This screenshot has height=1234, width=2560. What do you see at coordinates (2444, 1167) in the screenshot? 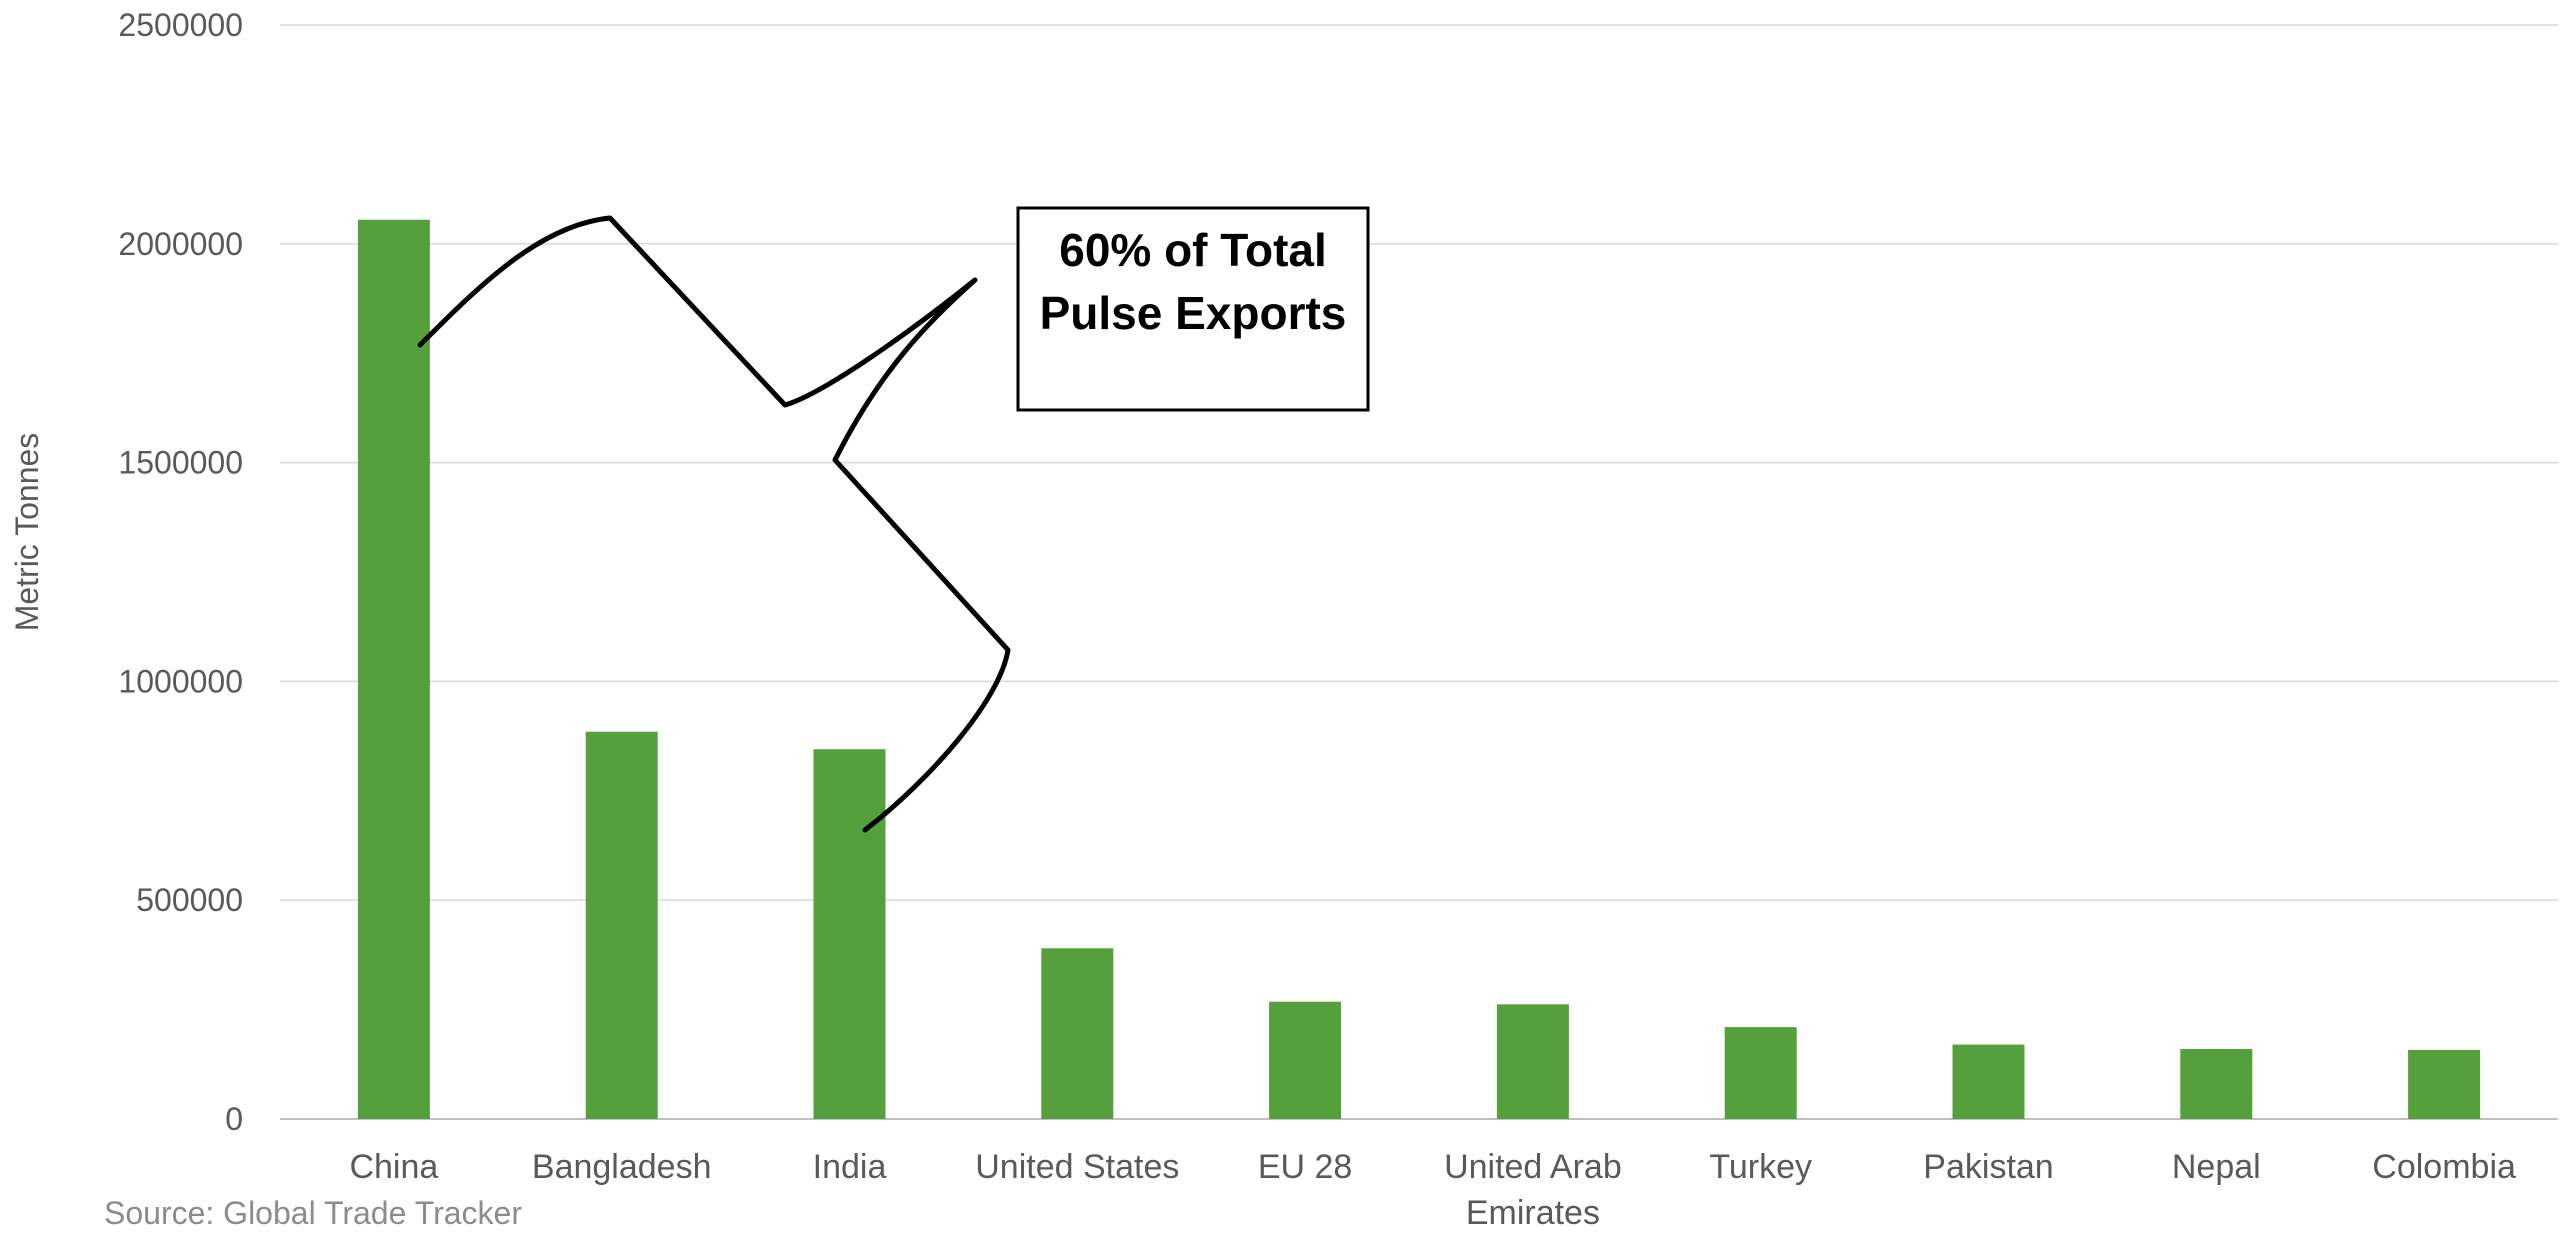
I see `x-category-label: Colombia` at bounding box center [2444, 1167].